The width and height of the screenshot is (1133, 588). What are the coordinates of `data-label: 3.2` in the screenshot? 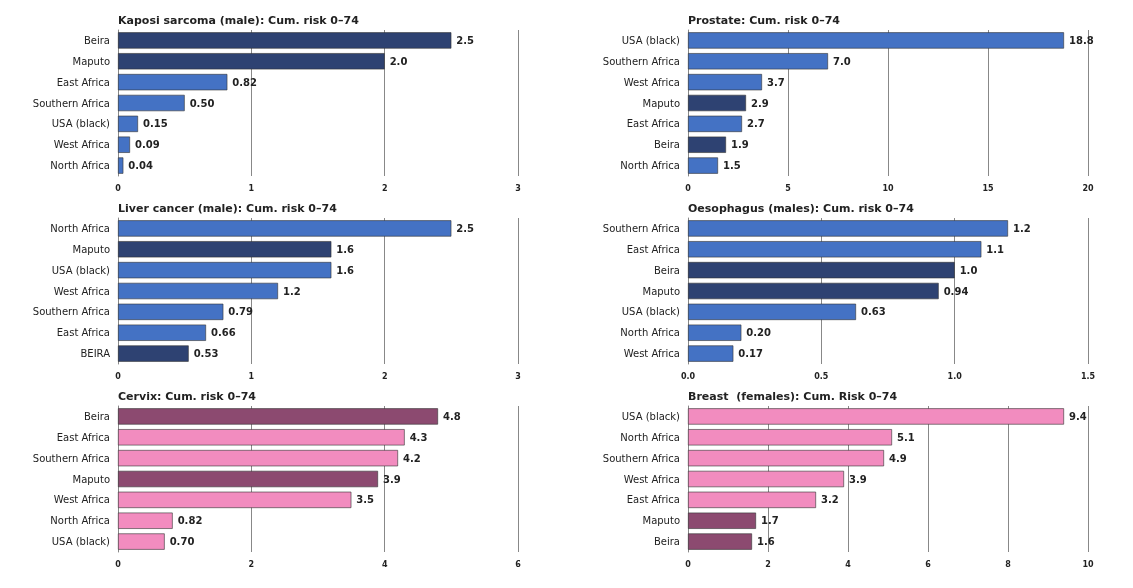 It's located at (830, 500).